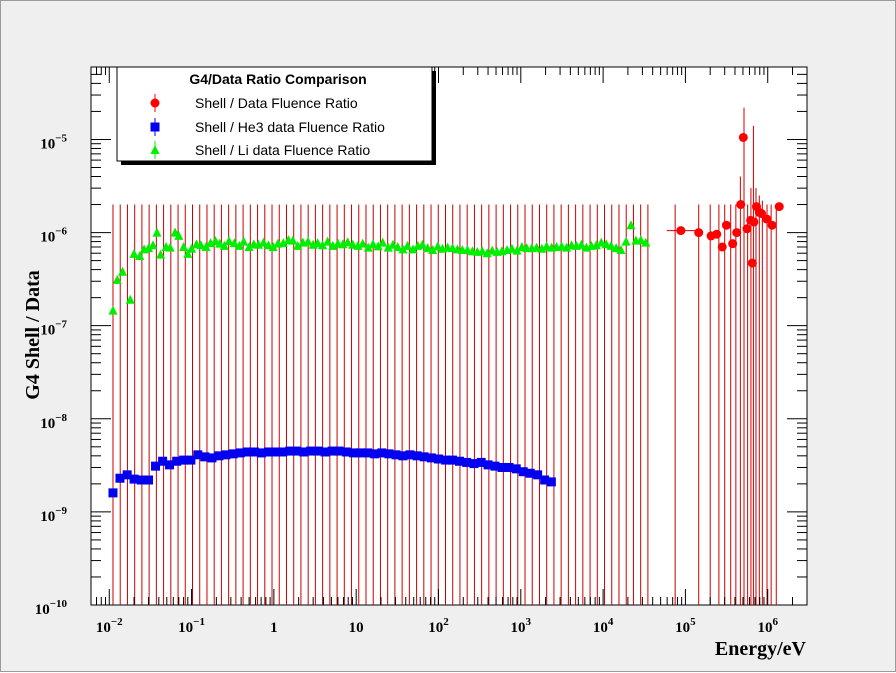 The width and height of the screenshot is (896, 673). I want to click on legend-entry-label: Shell / Data Fluence Ratio, so click(276, 103).